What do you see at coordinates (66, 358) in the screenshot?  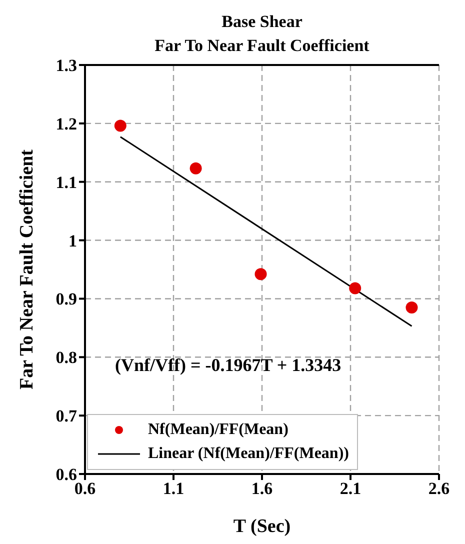 I see `y-tick-label: 0.8` at bounding box center [66, 358].